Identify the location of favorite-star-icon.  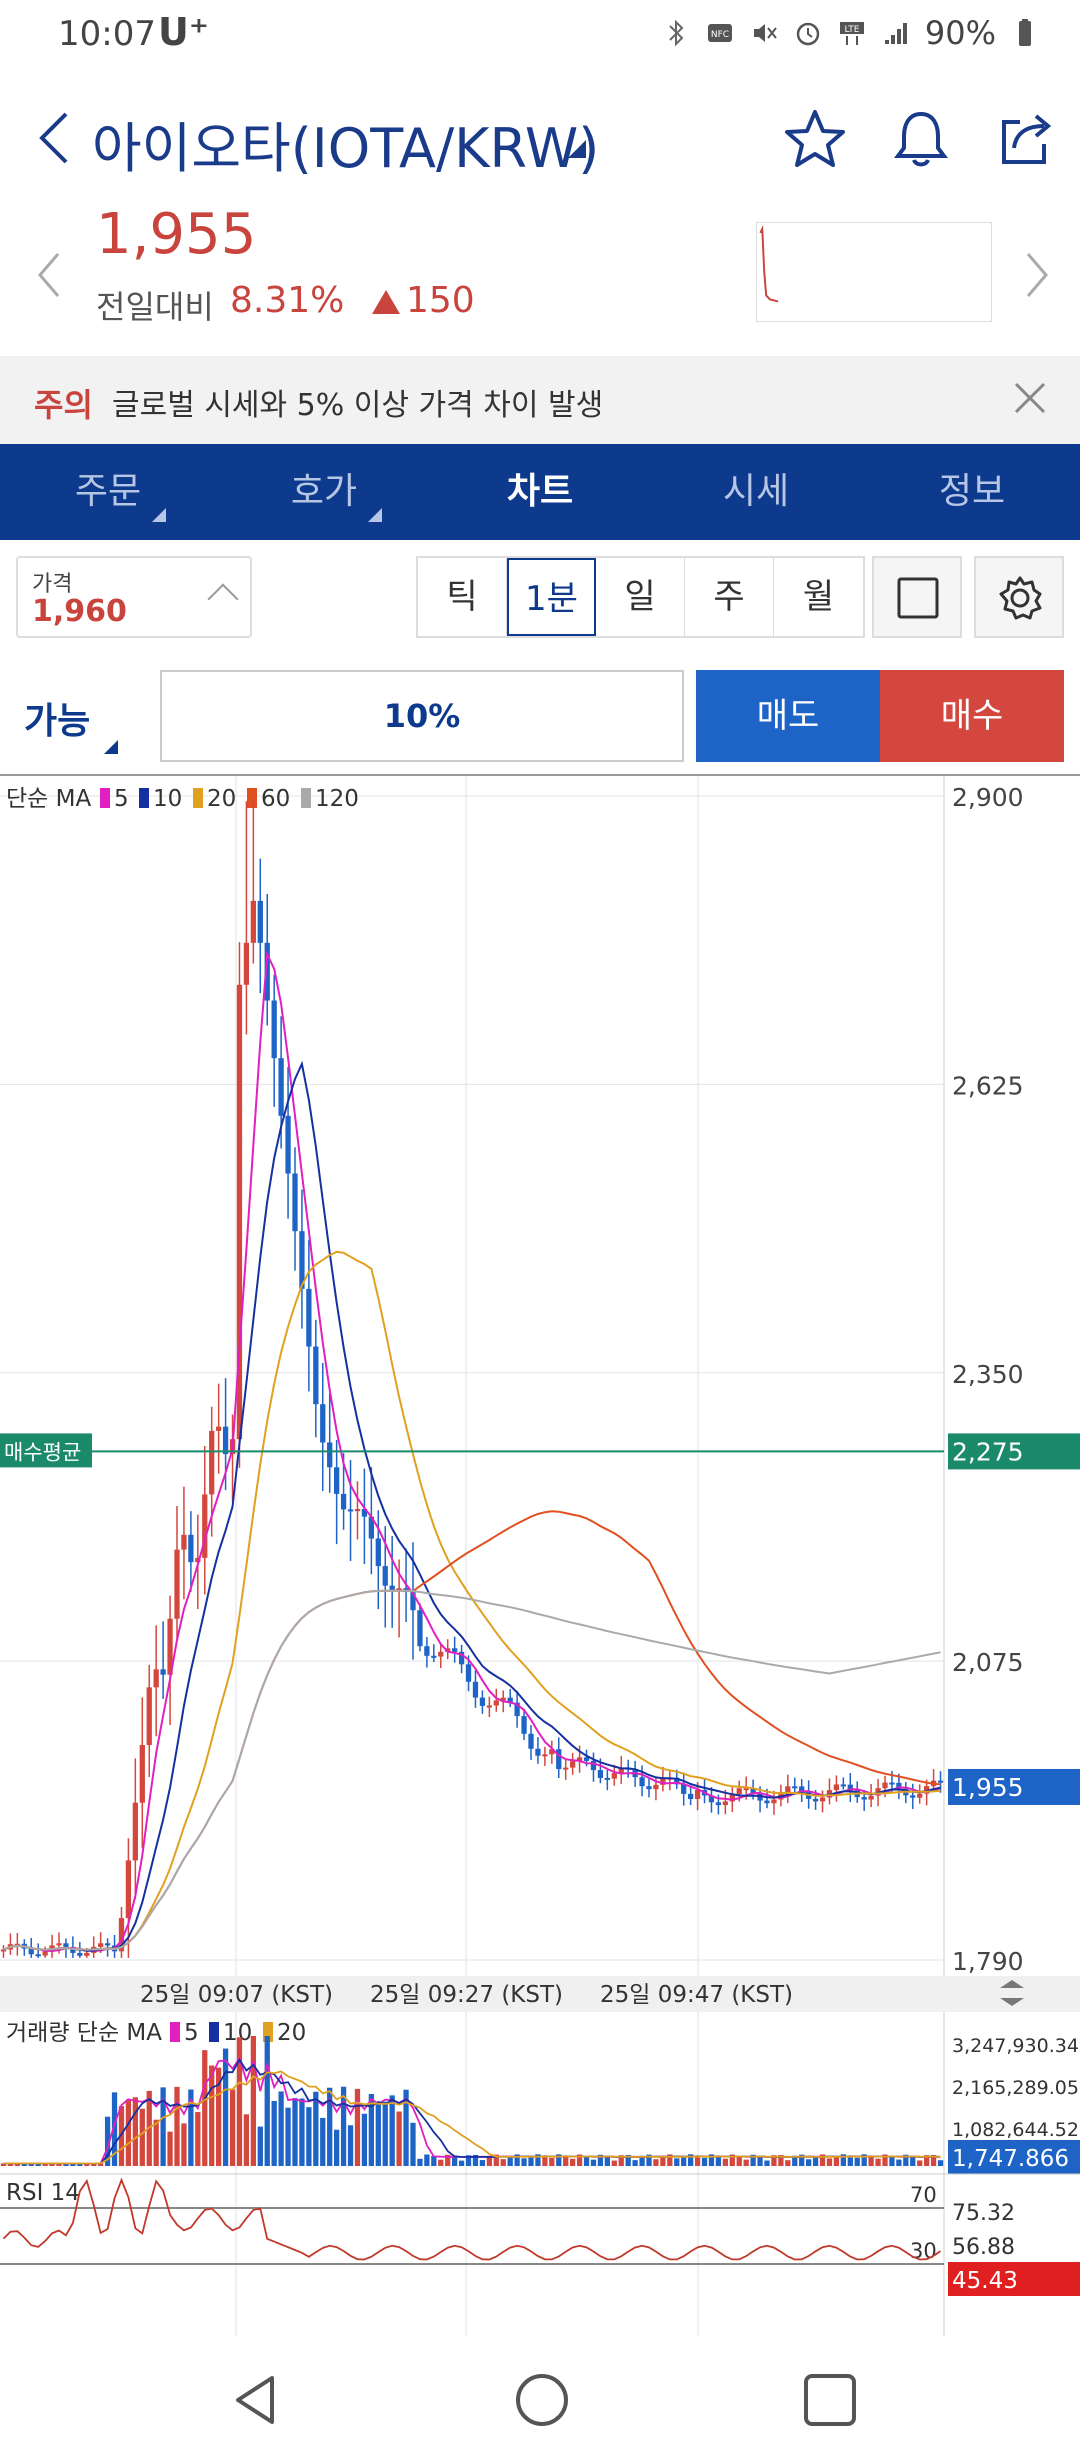
(815, 139).